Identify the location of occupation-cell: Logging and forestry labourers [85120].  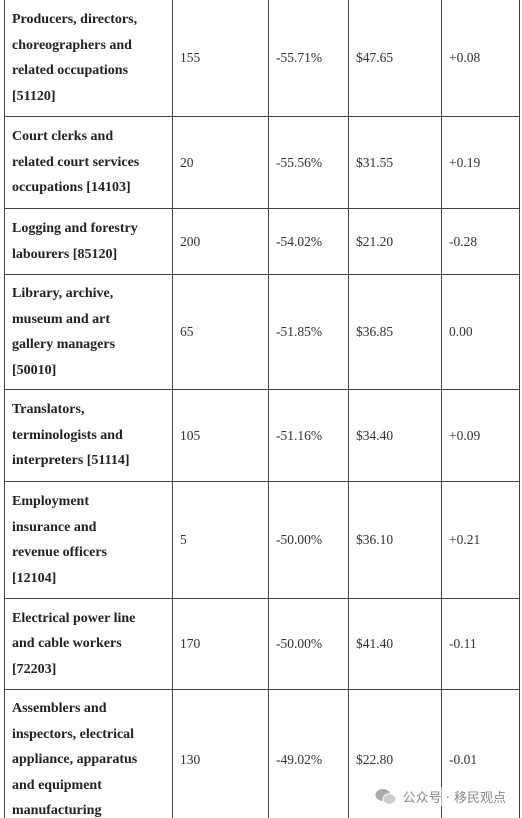
(88, 241).